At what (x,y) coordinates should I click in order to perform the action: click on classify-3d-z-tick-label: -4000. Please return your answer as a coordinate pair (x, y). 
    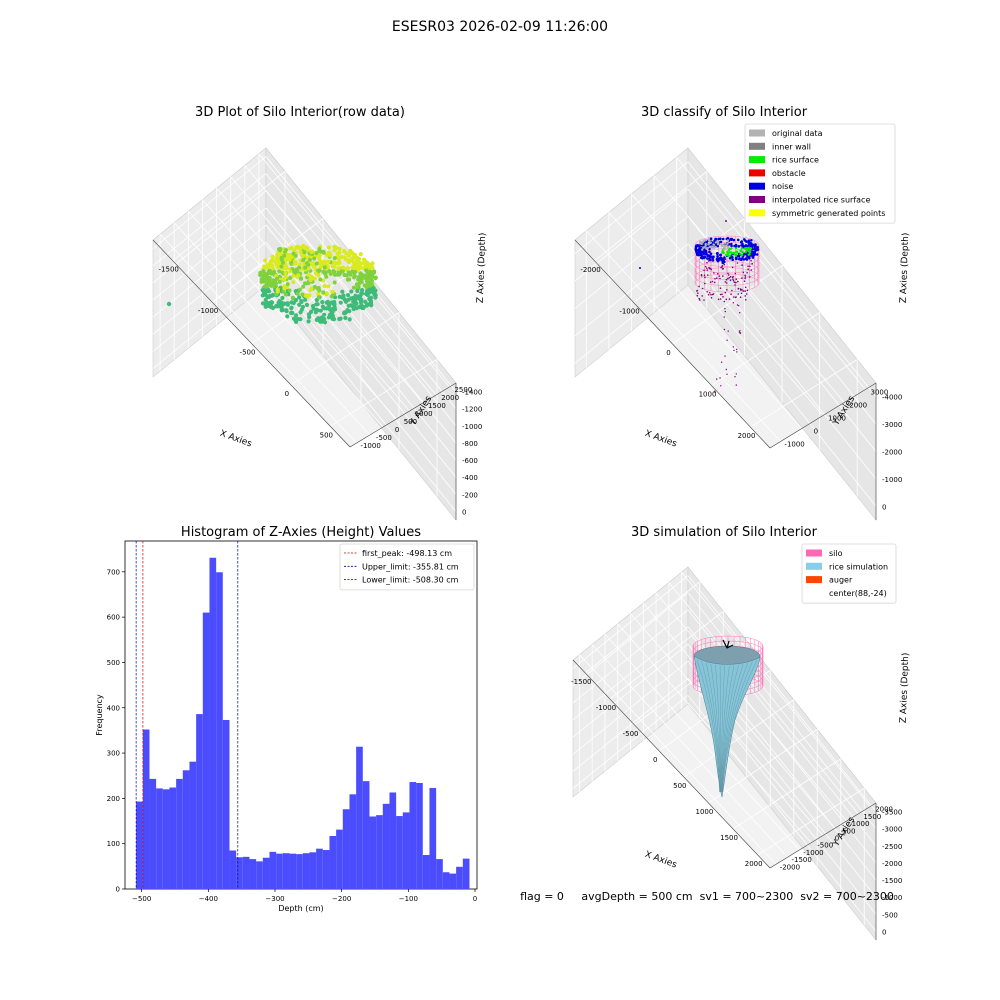
    Looking at the image, I should click on (892, 398).